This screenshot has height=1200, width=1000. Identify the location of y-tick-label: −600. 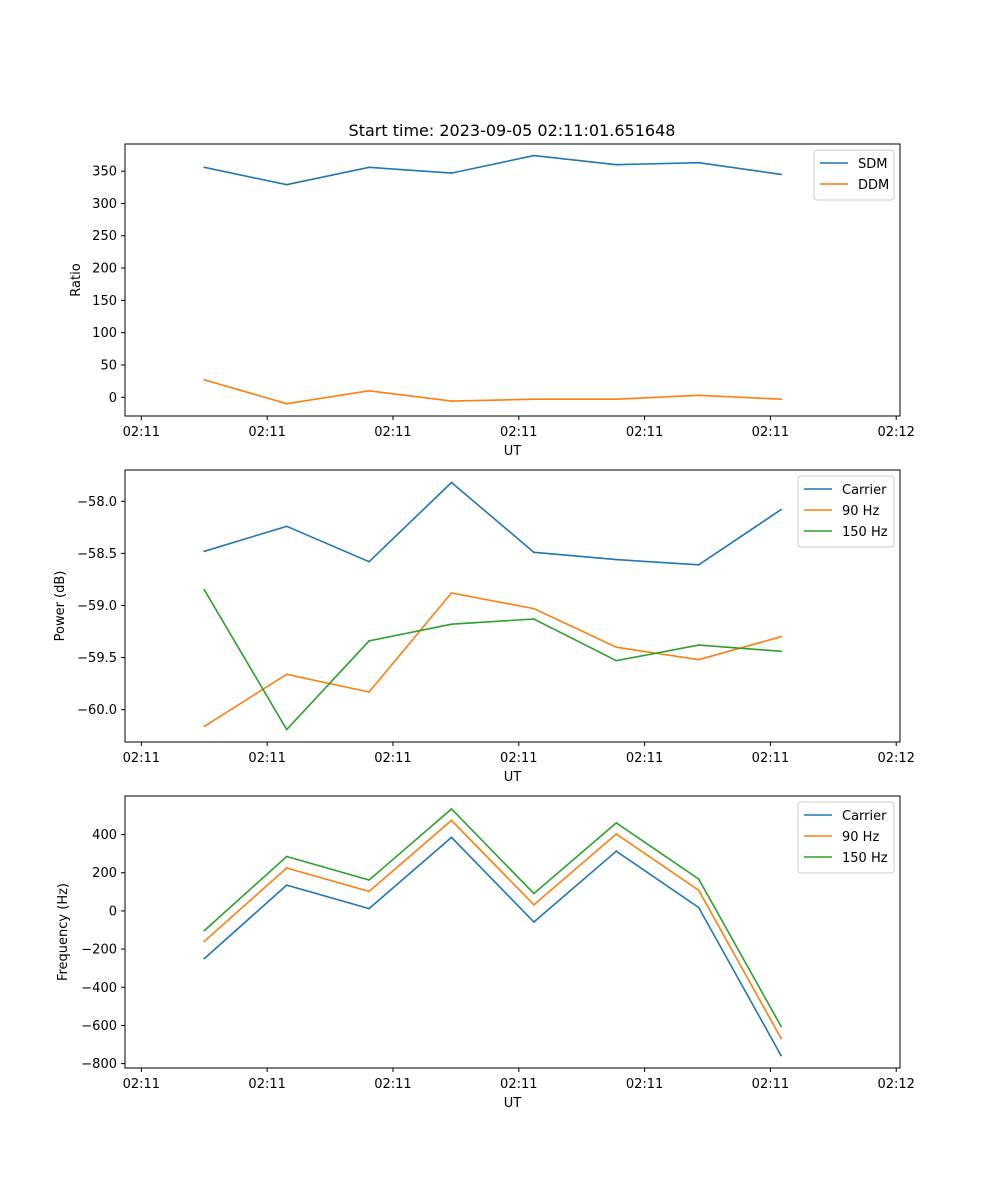
(99, 1026).